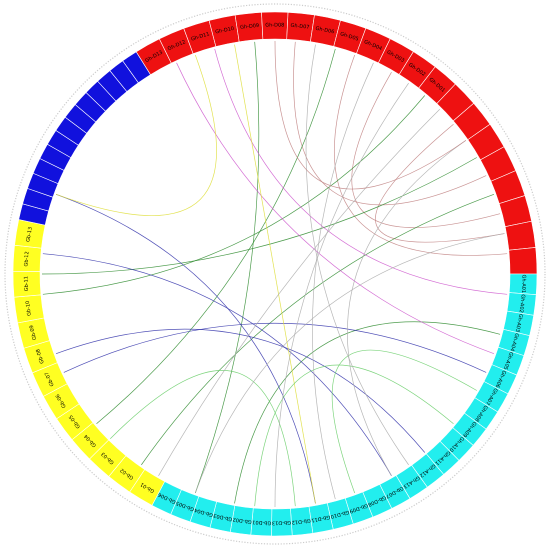  Describe the element at coordinates (223, 517) in the screenshot. I see `segment-label: Gb-D03` at that location.